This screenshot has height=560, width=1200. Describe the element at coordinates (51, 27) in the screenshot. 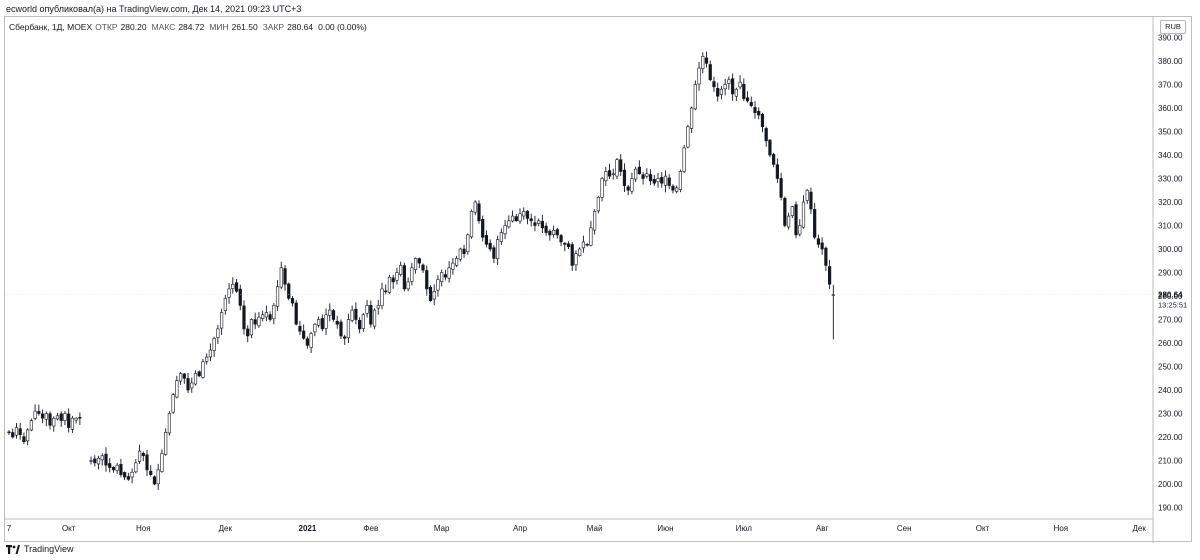

I see `symbol-name: Сбербанк, 1Д, MOEX` at that location.